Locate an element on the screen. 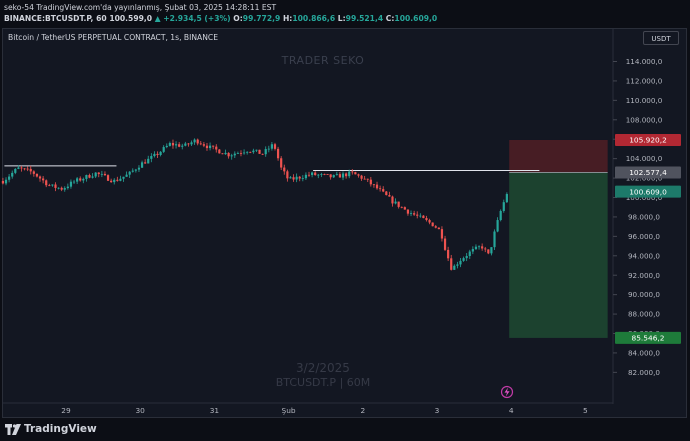 The height and width of the screenshot is (441, 690). svg-text: 102.577,4 is located at coordinates (648, 172).